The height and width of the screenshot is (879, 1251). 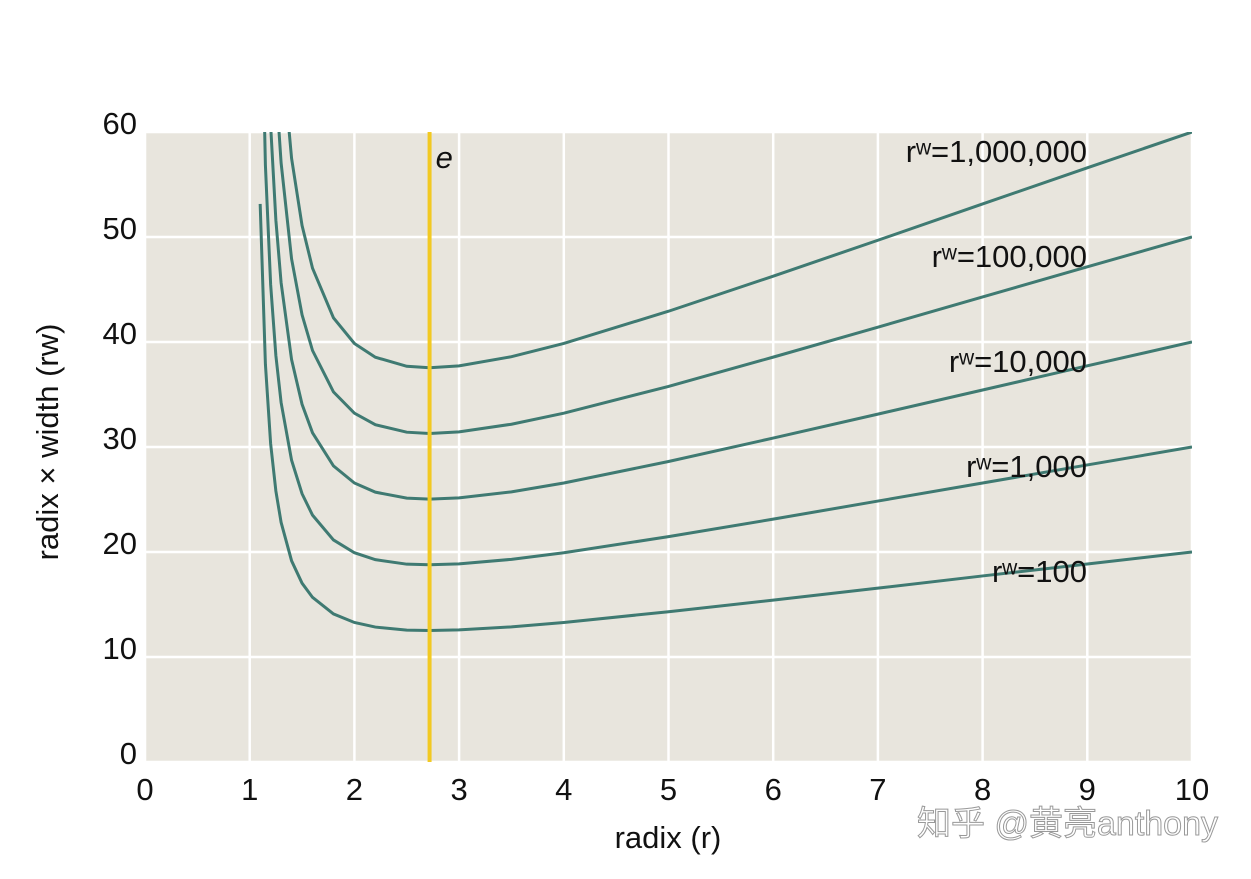 What do you see at coordinates (458, 789) in the screenshot?
I see `x-tick-label: 3` at bounding box center [458, 789].